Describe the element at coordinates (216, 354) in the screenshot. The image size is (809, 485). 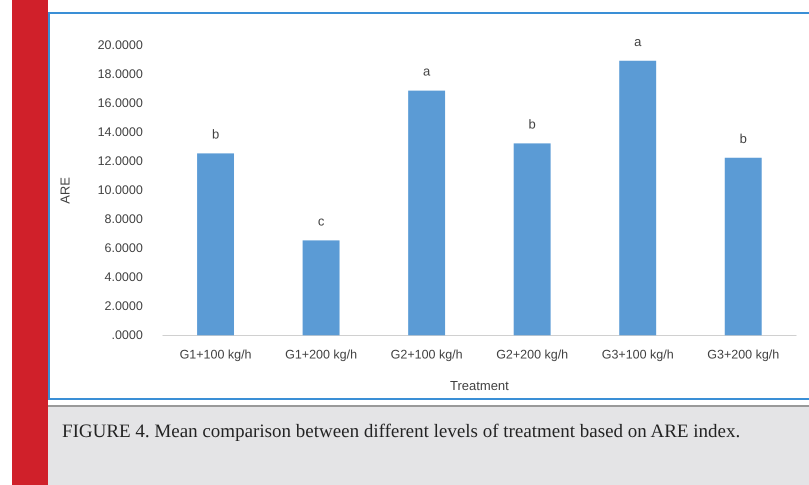
I see `x-tick-label: G1+100 kg/h` at that location.